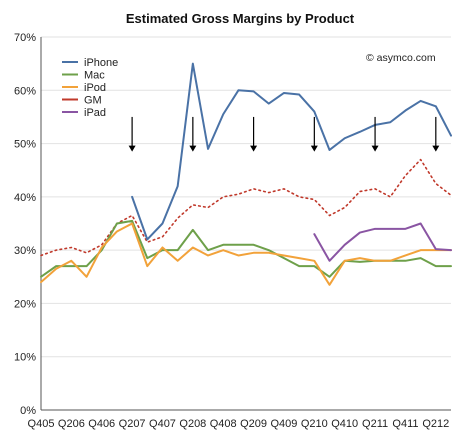  Describe the element at coordinates (28, 411) in the screenshot. I see `y-tick-0%: 0%` at that location.